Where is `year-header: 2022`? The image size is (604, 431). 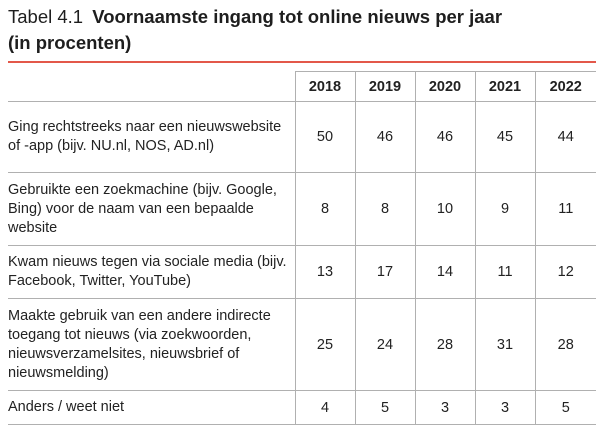 year-header: 2022 is located at coordinates (565, 86).